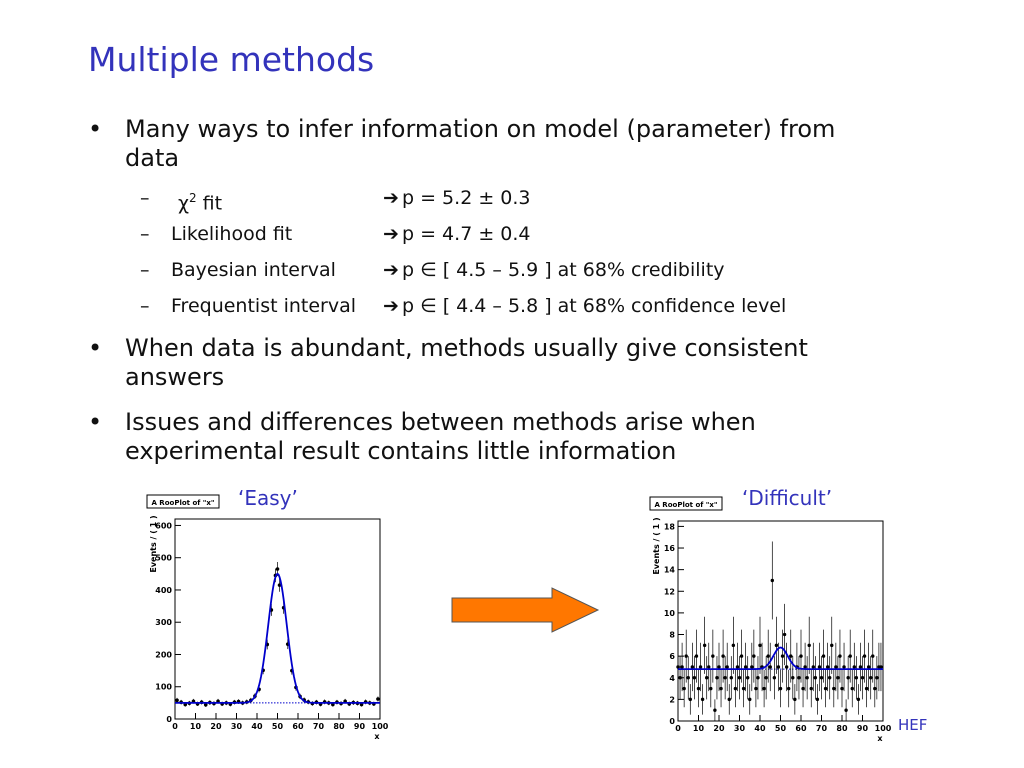 This screenshot has height=768, width=1024. What do you see at coordinates (278, 726) in the screenshot?
I see `x-tick-label: 50` at bounding box center [278, 726].